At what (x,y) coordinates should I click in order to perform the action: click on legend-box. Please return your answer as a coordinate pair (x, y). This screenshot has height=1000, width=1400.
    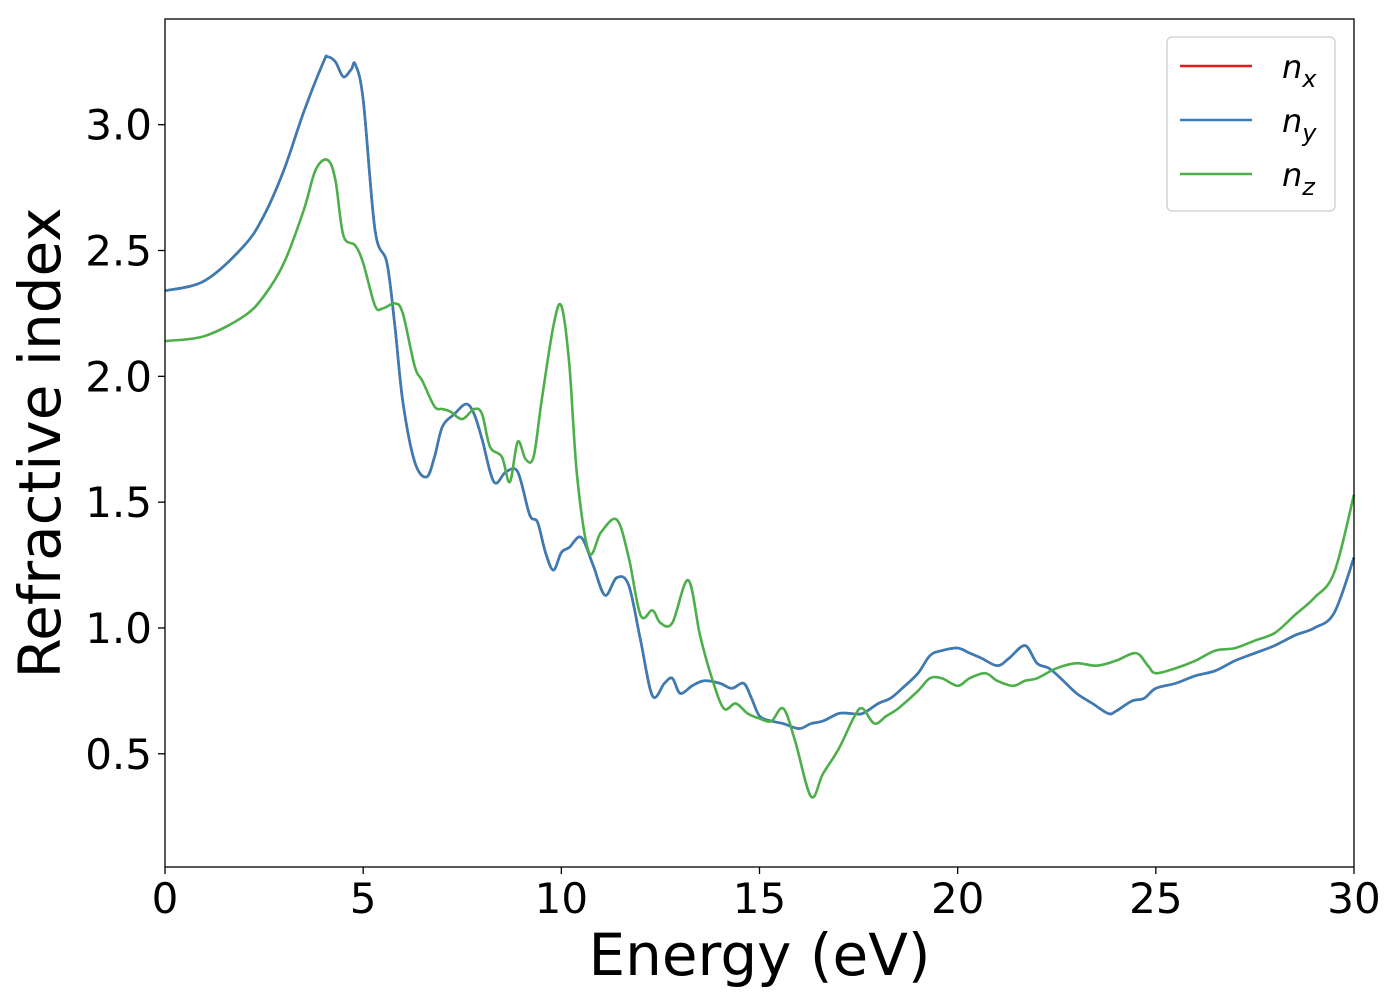
    Looking at the image, I should click on (1251, 124).